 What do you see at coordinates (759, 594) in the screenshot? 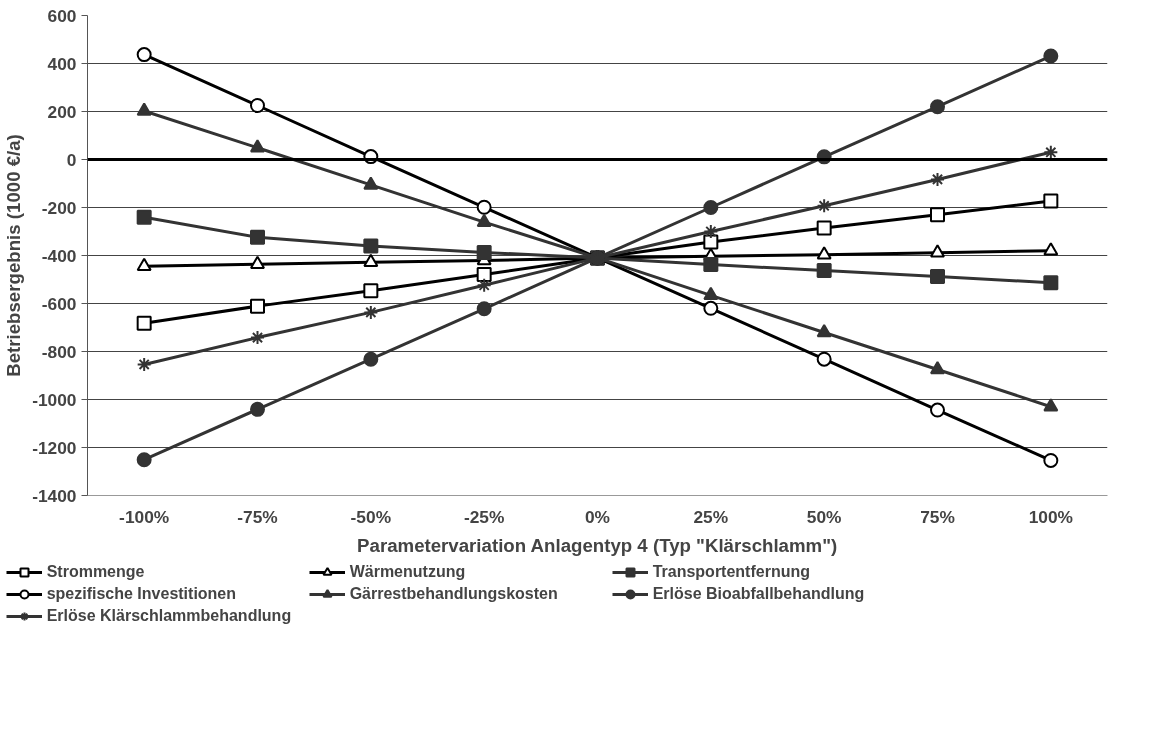
I see `legend-label: Erlöse Bioabfallbehandlung` at bounding box center [759, 594].